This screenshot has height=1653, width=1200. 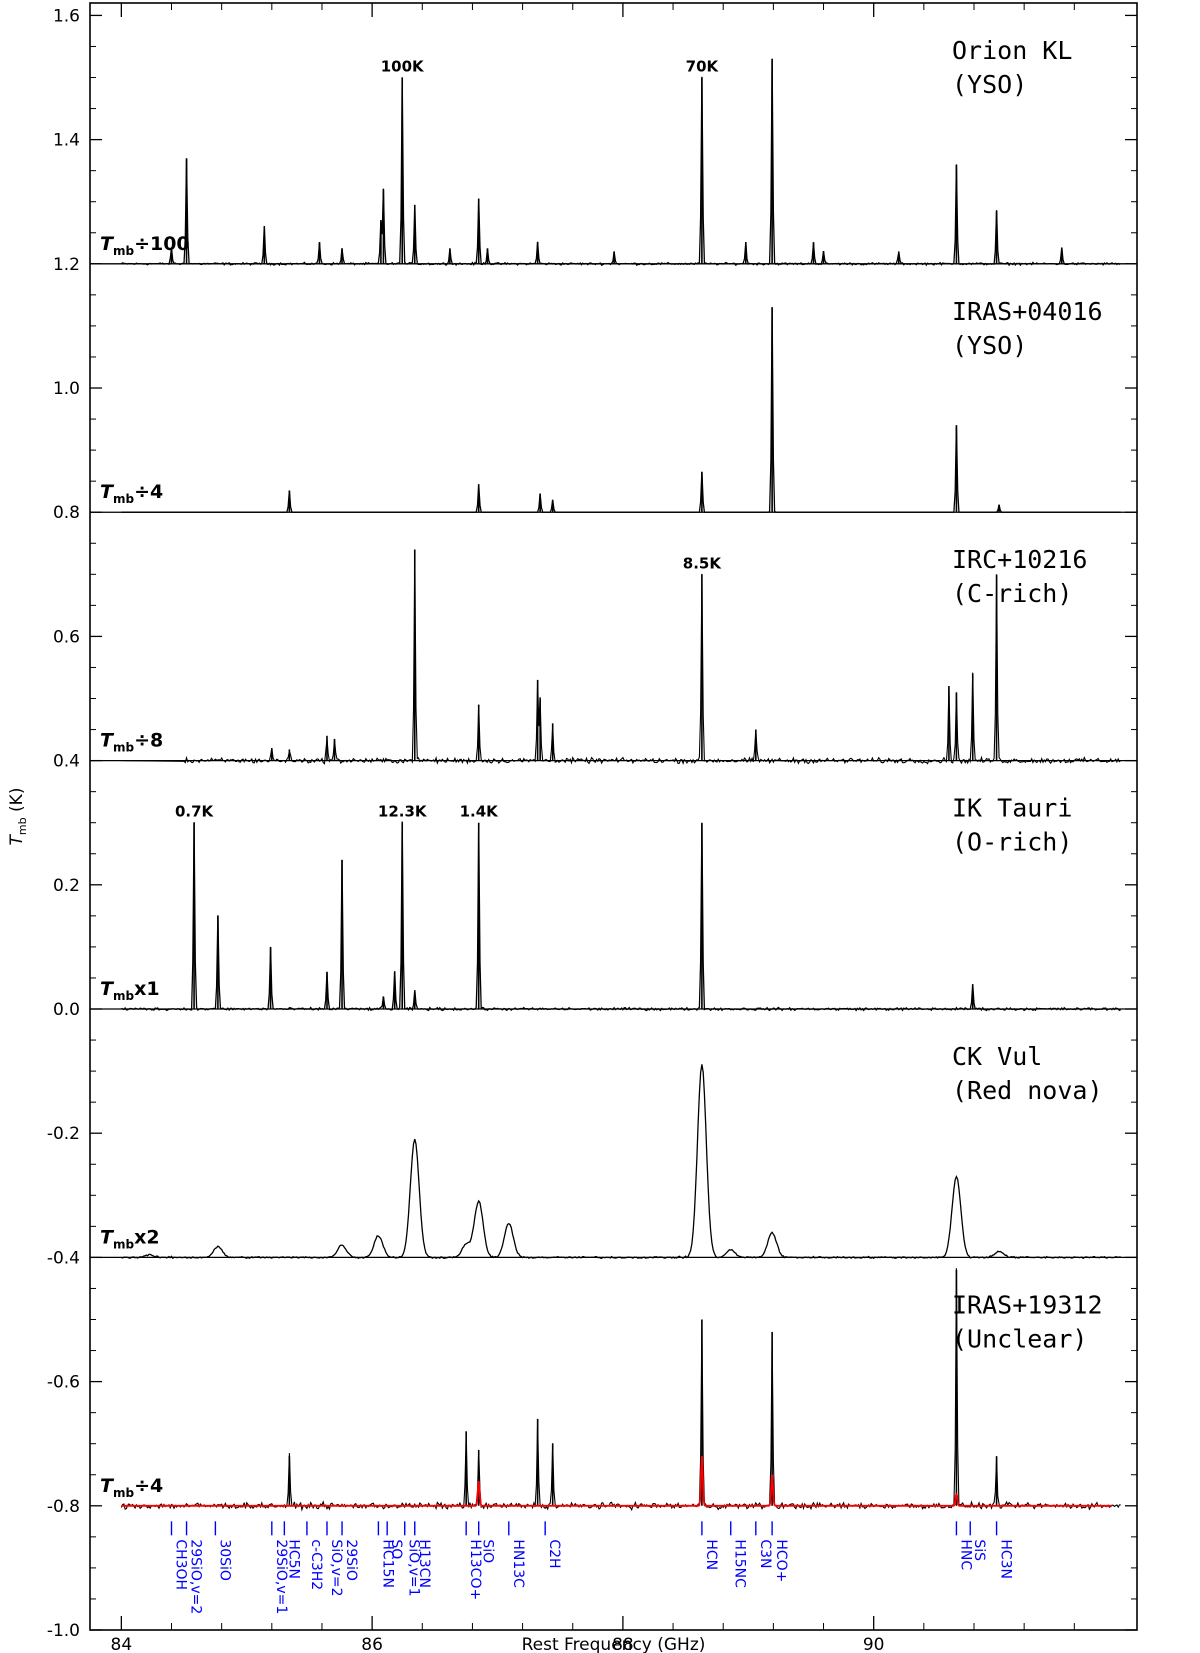 I want to click on x-axis-title: Rest Frequency (GHz), so click(x=614, y=1644).